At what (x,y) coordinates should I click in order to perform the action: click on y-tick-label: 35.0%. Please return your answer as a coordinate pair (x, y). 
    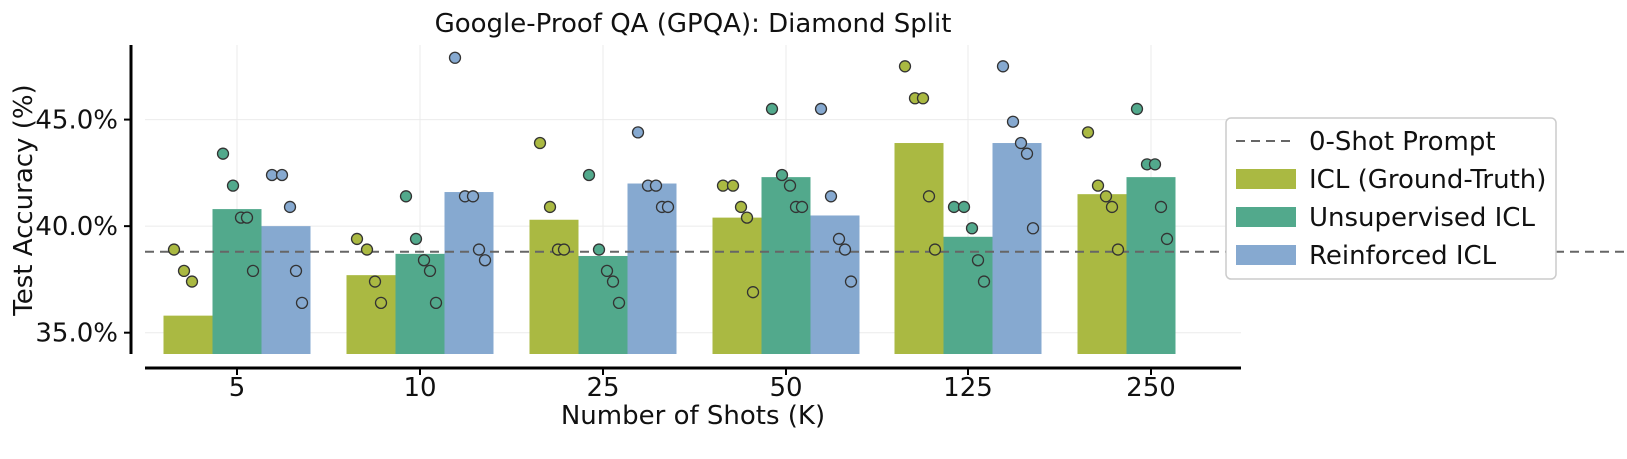
    Looking at the image, I should click on (76, 334).